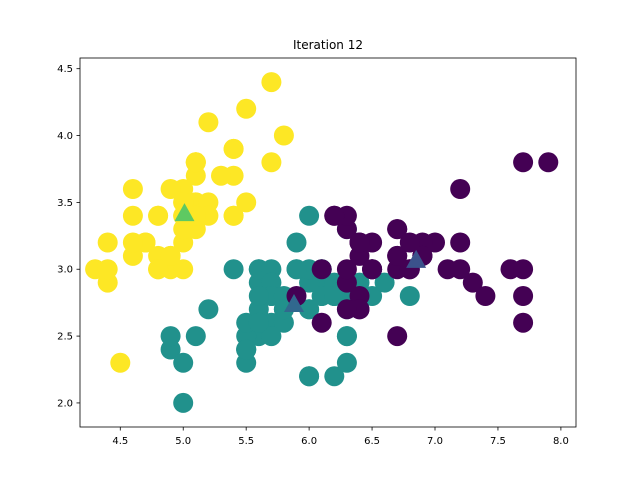 The width and height of the screenshot is (640, 484). Describe the element at coordinates (328, 45) in the screenshot. I see `chart-title: Iteration 12` at that location.